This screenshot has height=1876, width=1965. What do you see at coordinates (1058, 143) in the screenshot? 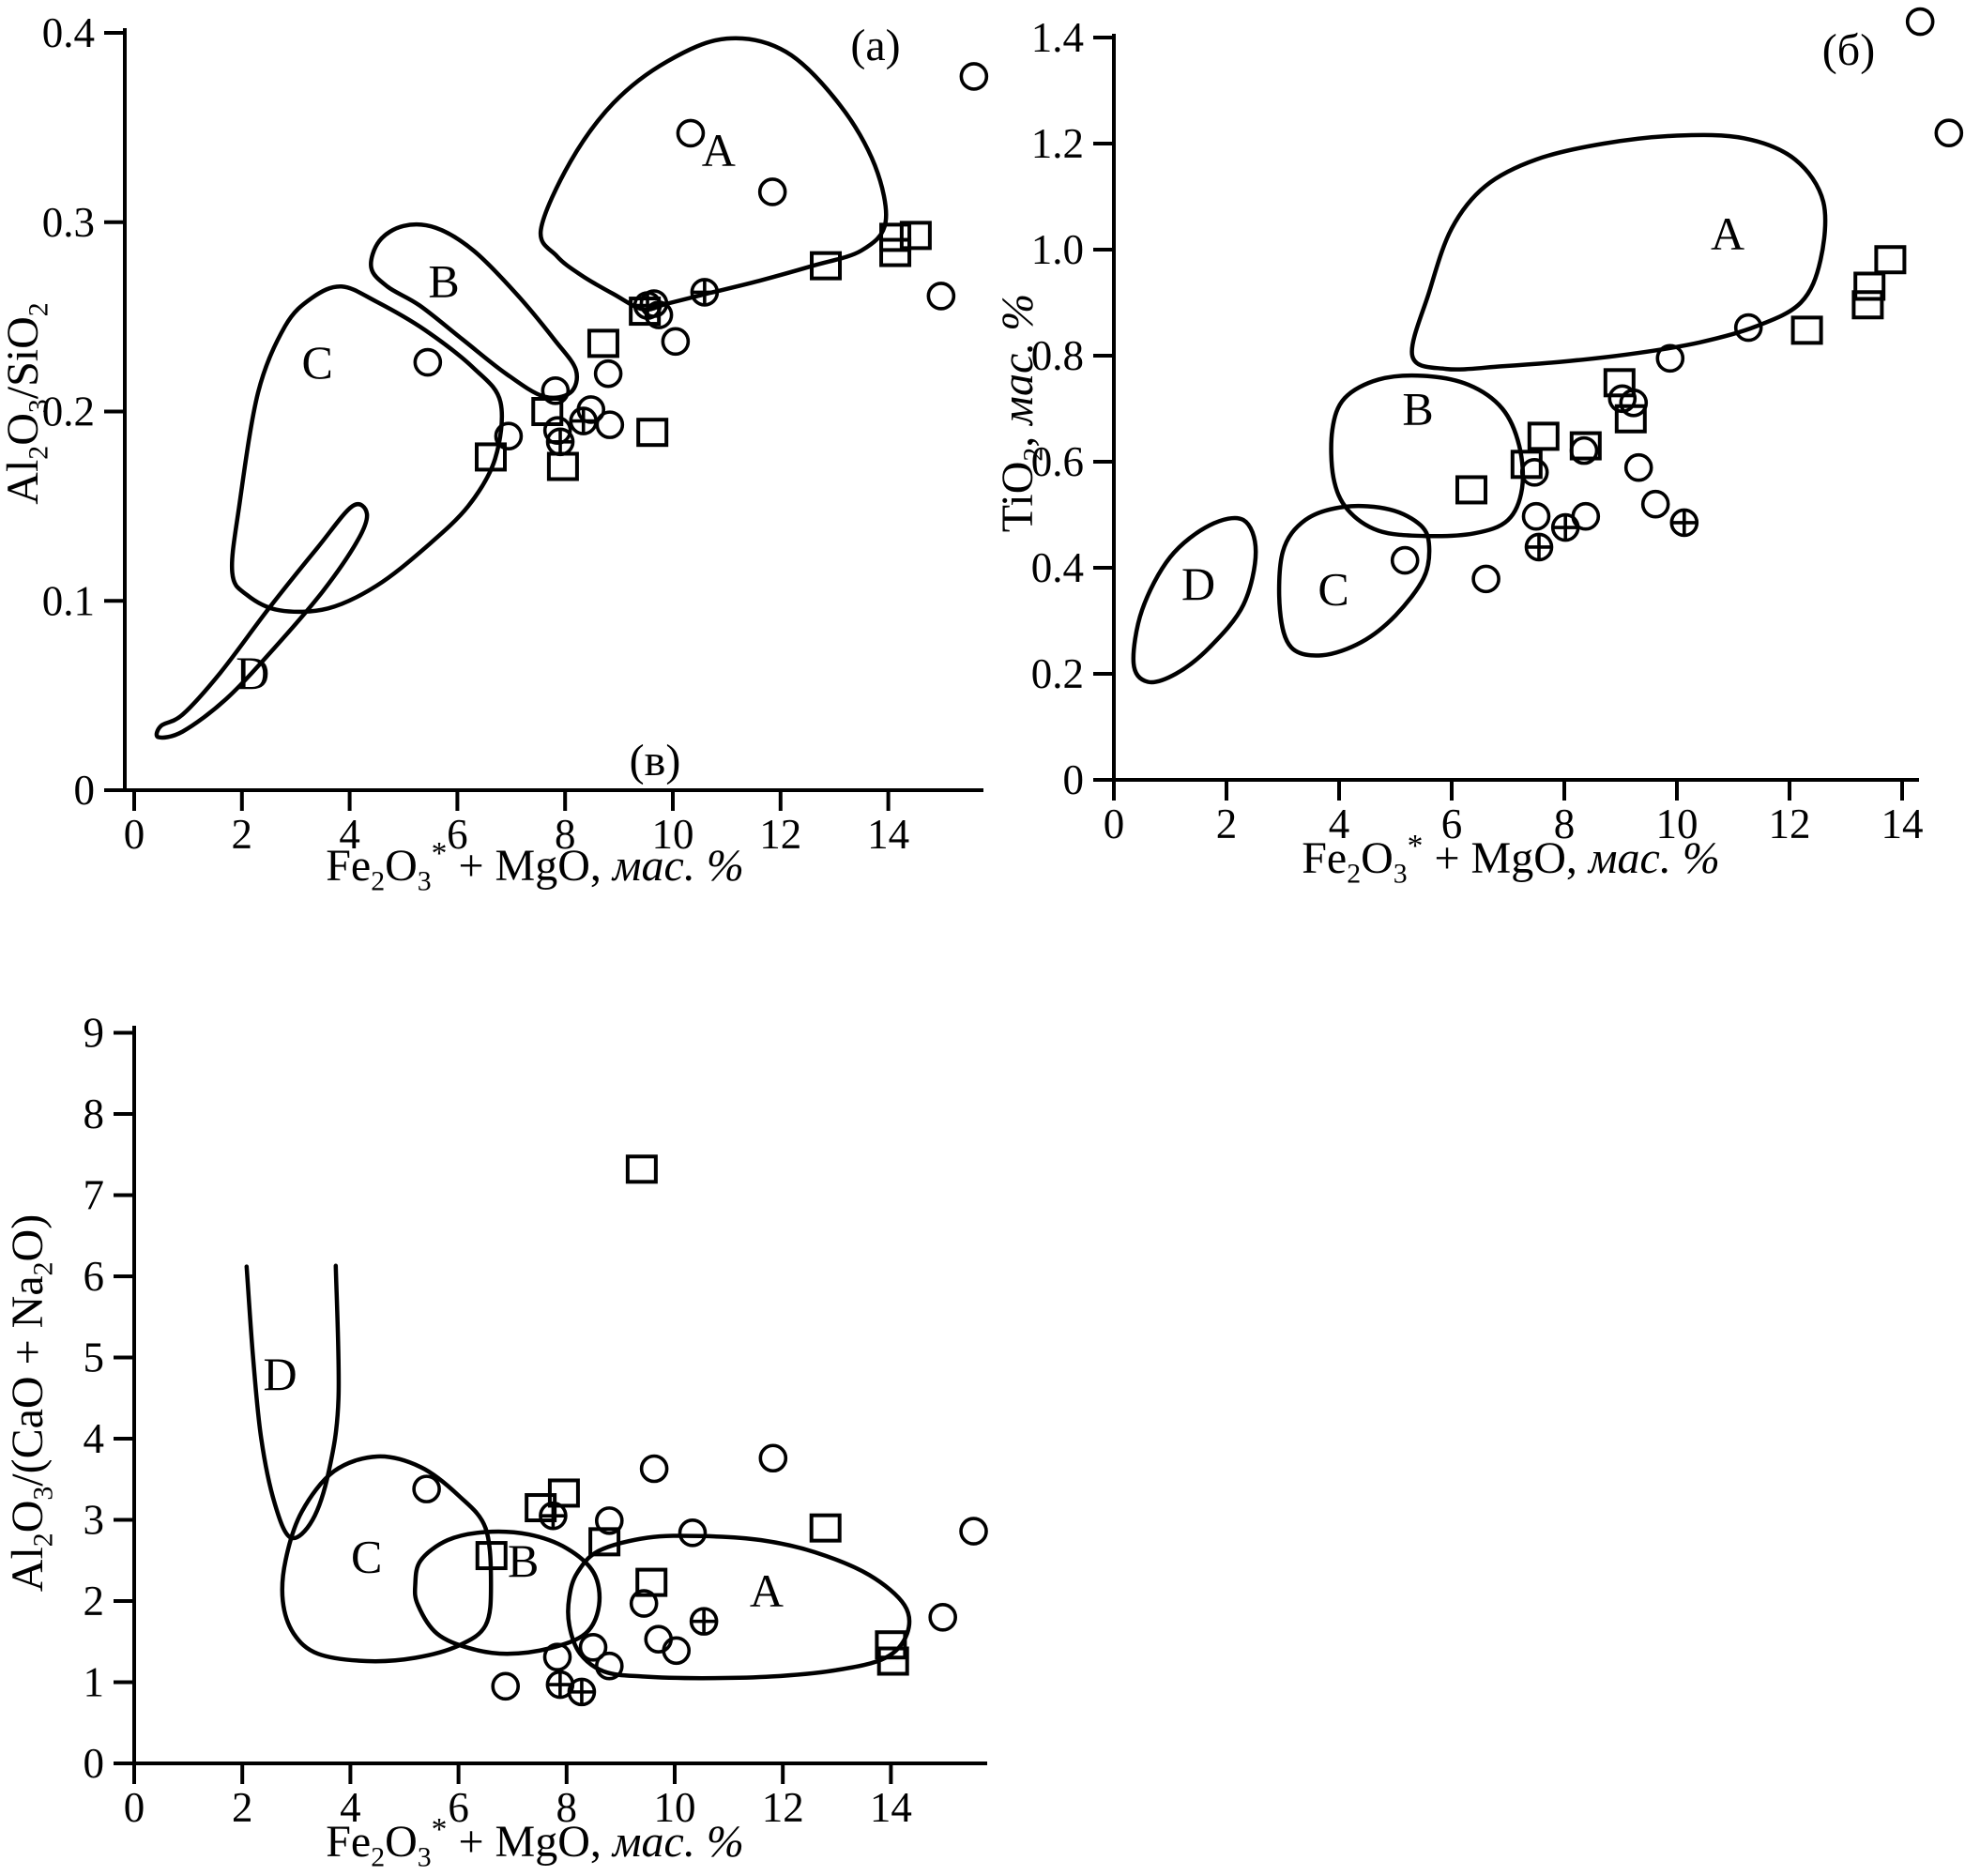
I see `y-tick-label: 1.2` at bounding box center [1058, 143].